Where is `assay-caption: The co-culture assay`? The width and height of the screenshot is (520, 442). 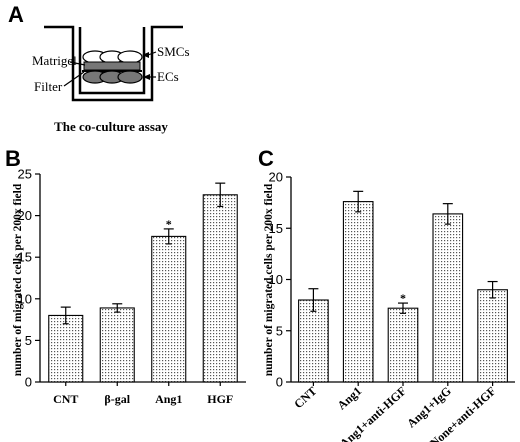
assay-caption: The co-culture assay is located at coordinates (111, 126).